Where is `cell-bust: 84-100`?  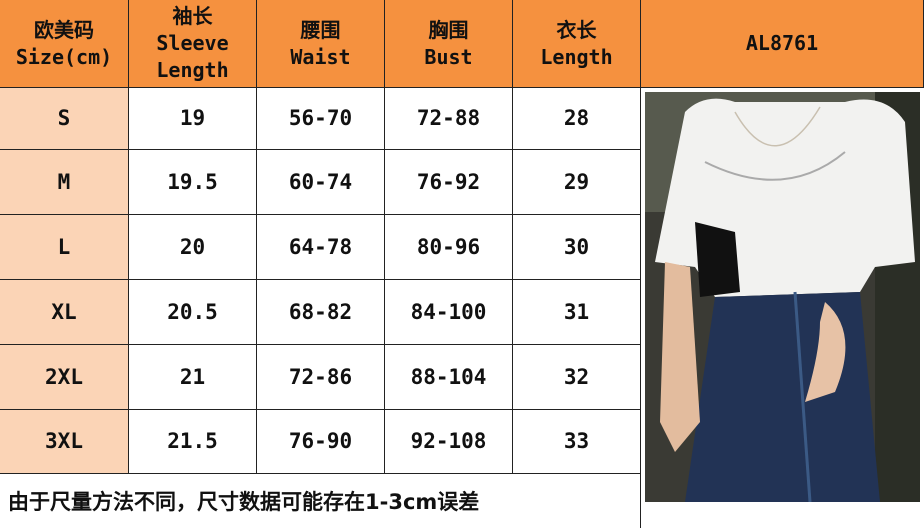
cell-bust: 84-100 is located at coordinates (449, 312).